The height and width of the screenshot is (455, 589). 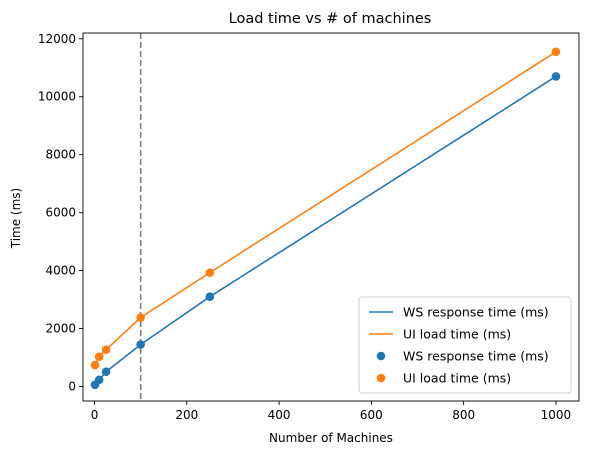 I want to click on y-tick-label: 8000, so click(x=60, y=155).